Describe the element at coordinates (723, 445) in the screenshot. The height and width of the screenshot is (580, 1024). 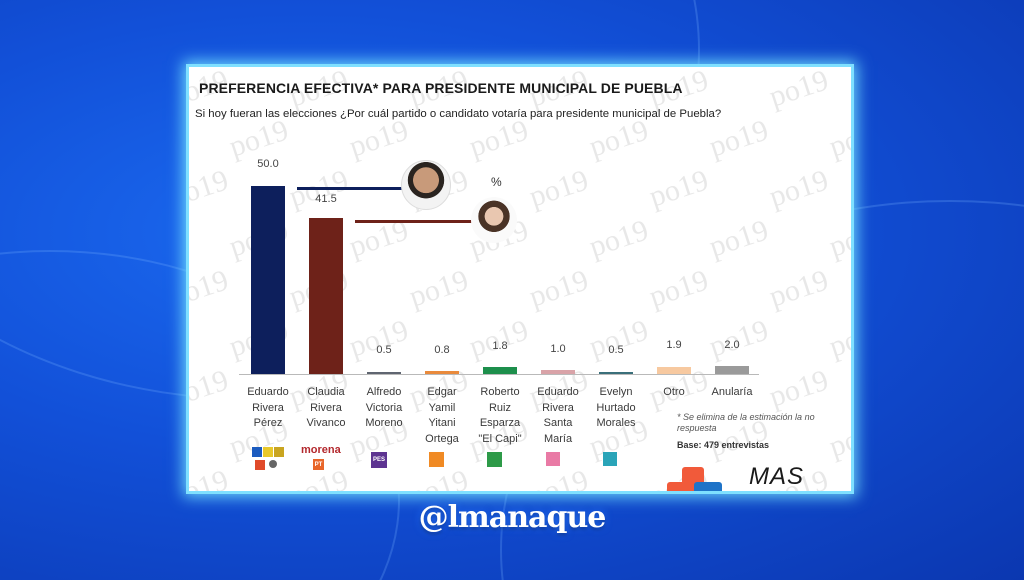
I see `sample-base: Base: 479 entrevistas` at that location.